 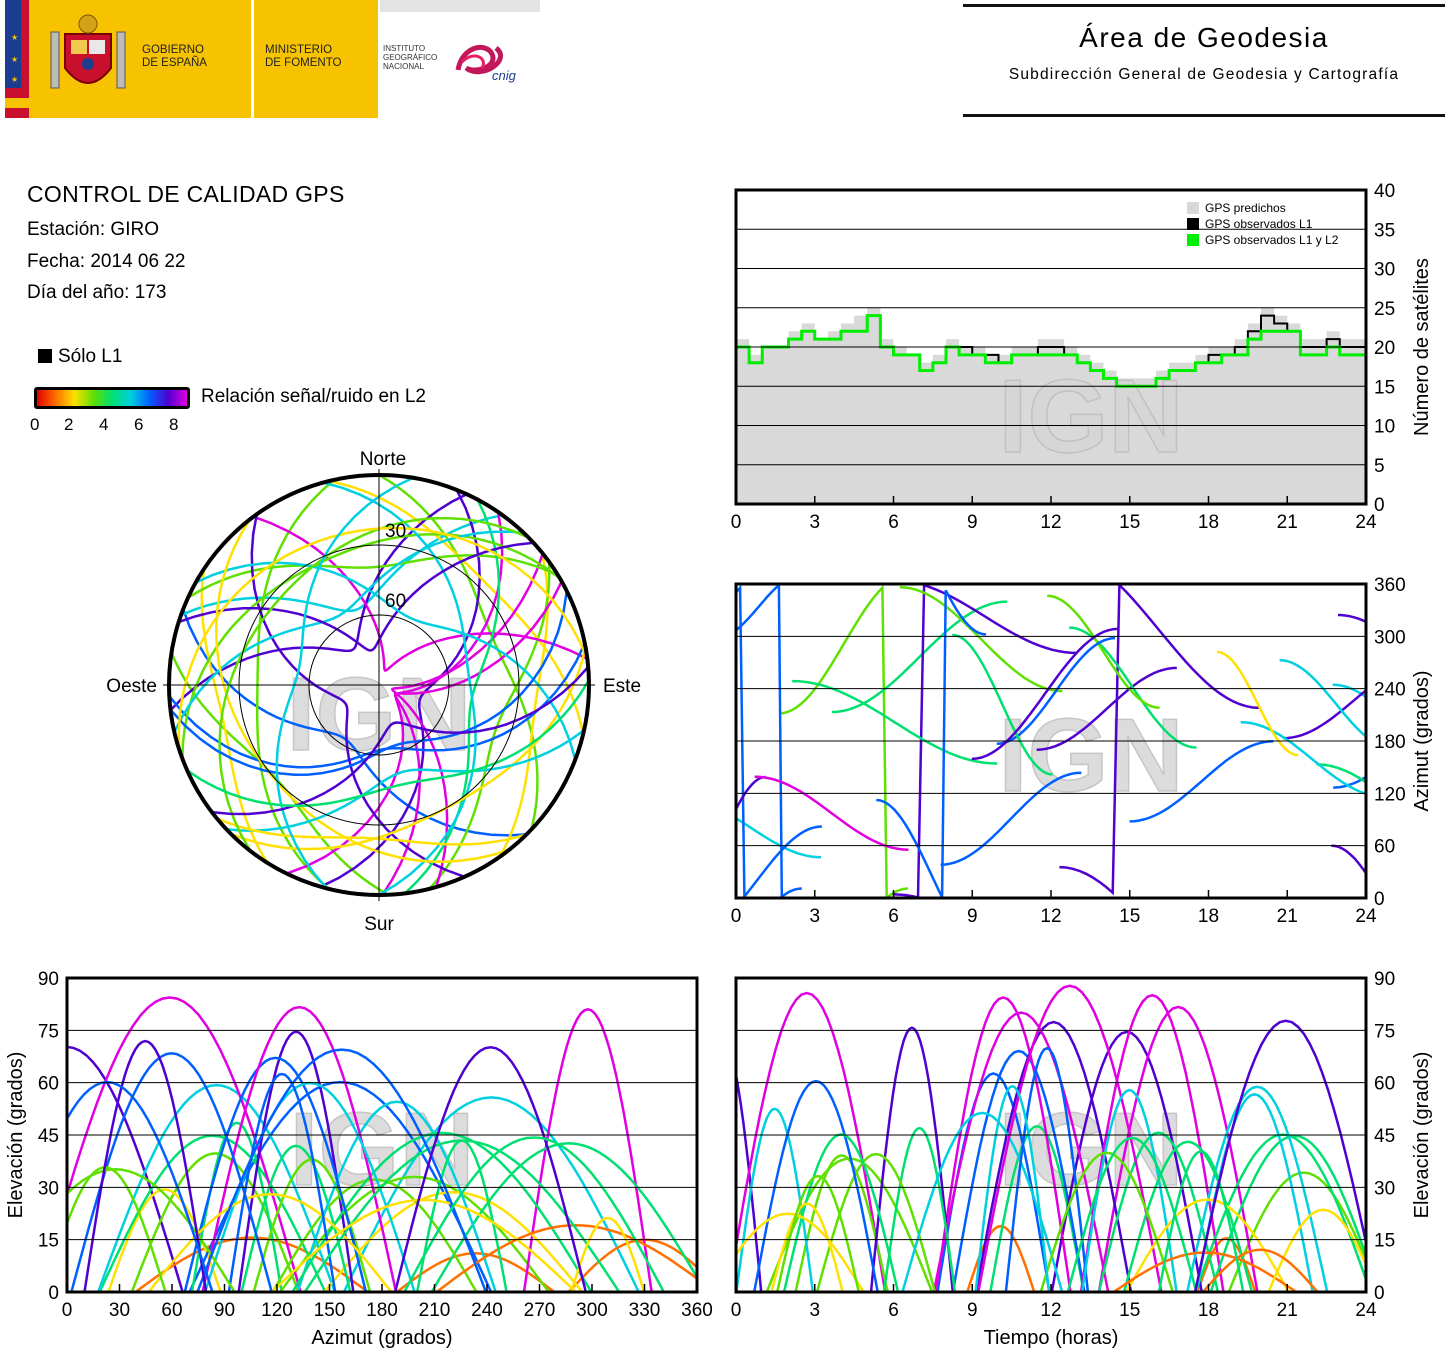 I want to click on x-tick-label: 12, so click(x=1050, y=916).